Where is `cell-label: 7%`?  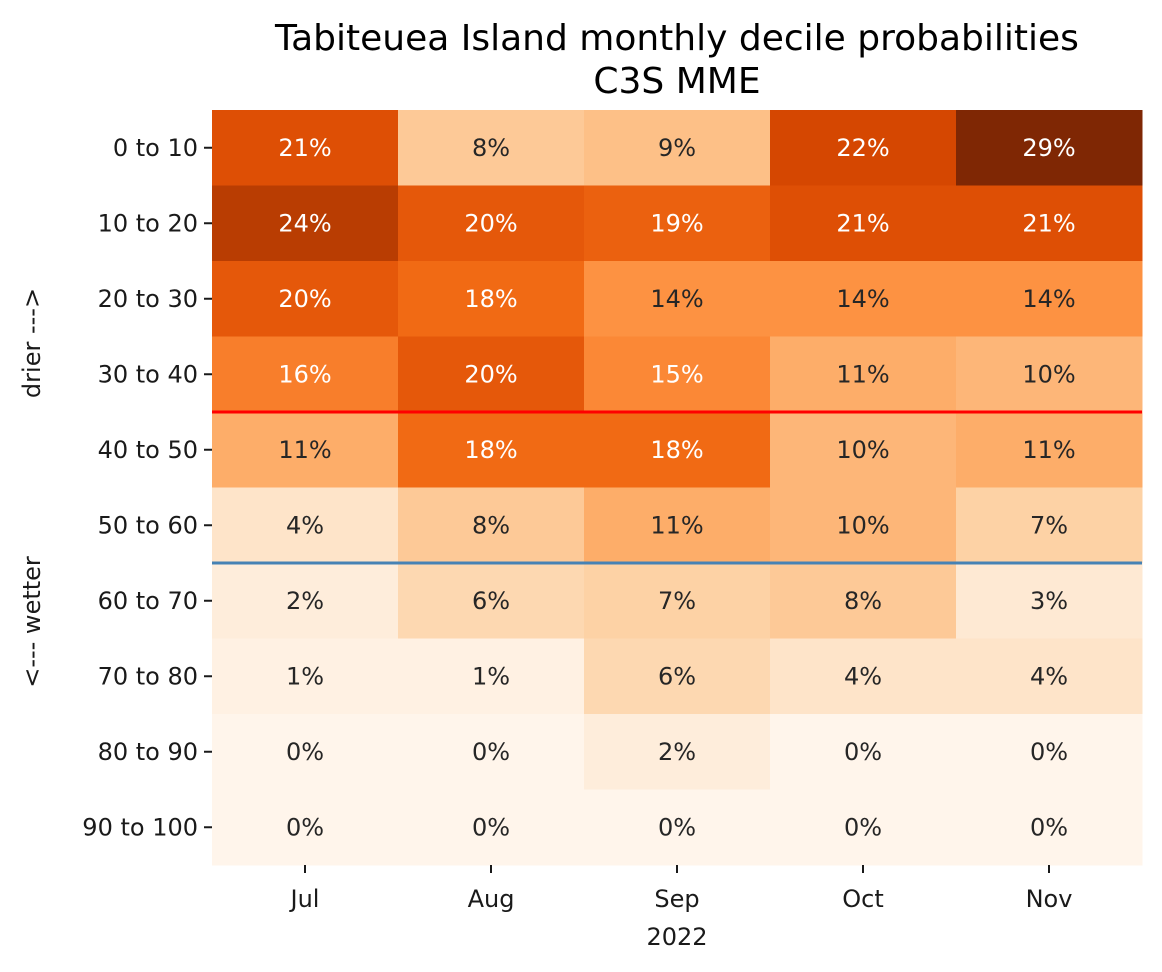
cell-label: 7% is located at coordinates (1049, 525).